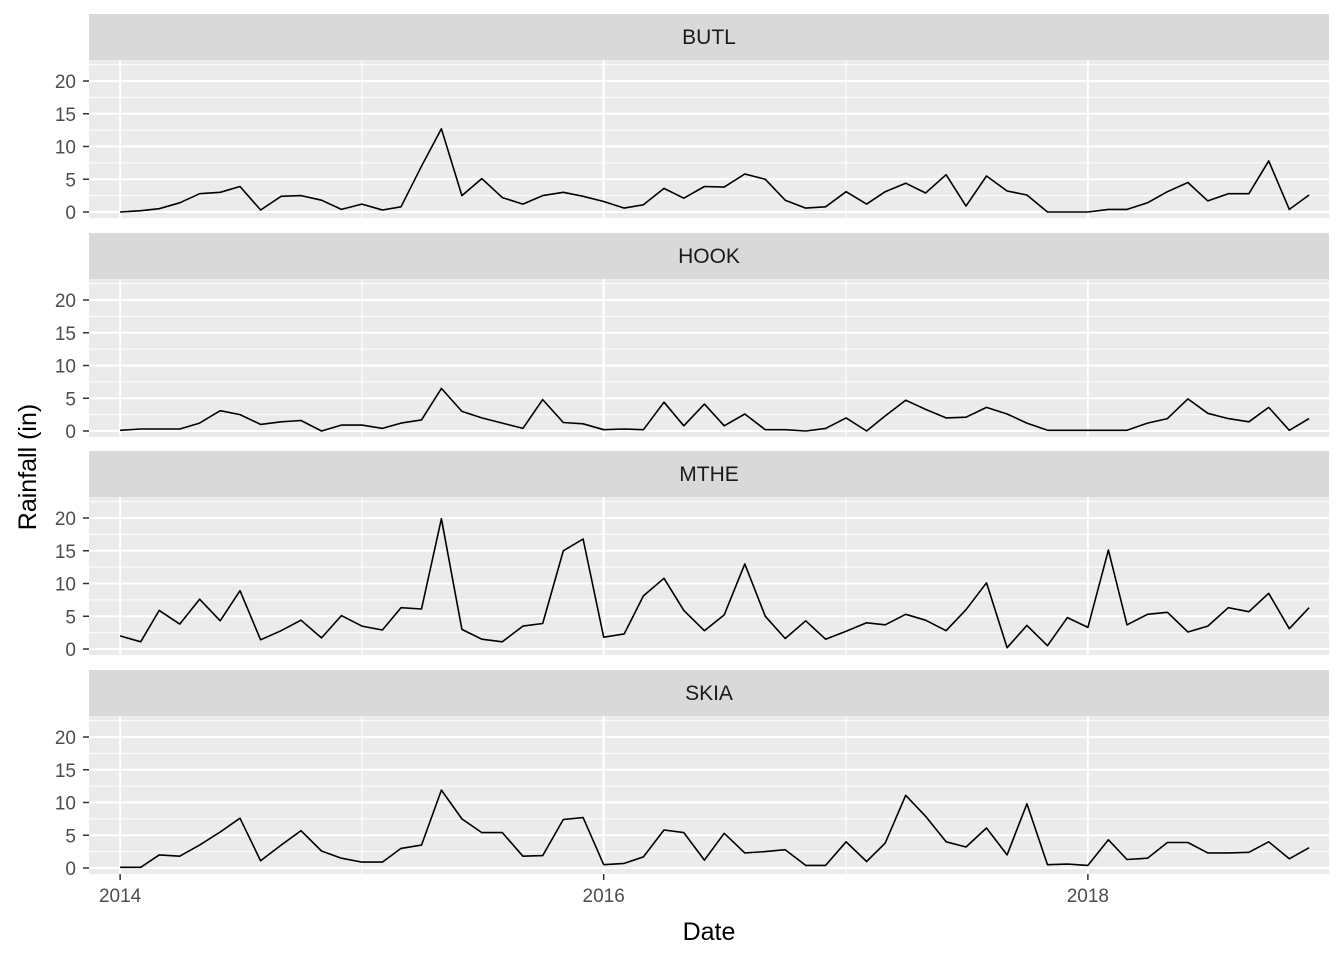 This screenshot has width=1344, height=960. I want to click on series-line-mthe, so click(714, 583).